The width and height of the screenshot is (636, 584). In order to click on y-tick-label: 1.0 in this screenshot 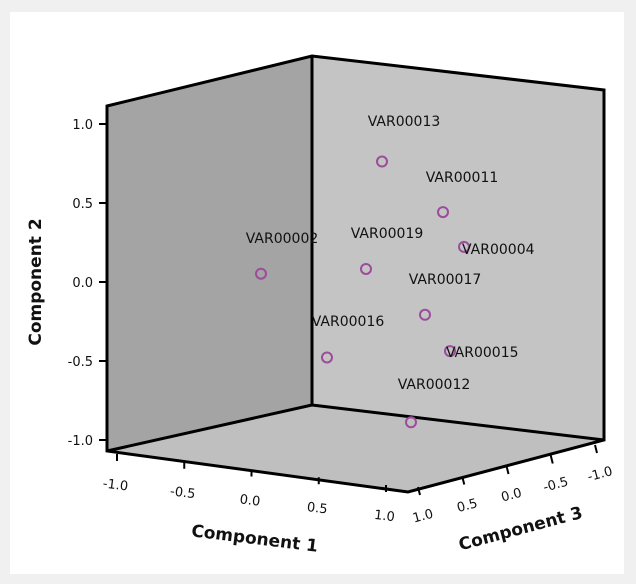, I will do `click(82, 125)`.